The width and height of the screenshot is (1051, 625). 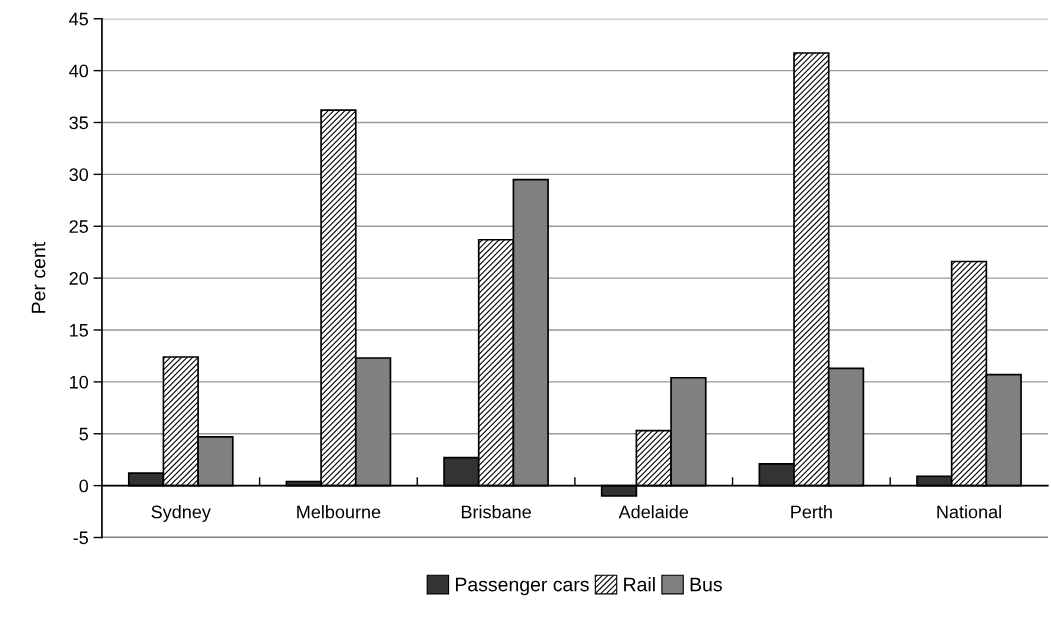 What do you see at coordinates (79, 71) in the screenshot?
I see `y-tick-label: 40` at bounding box center [79, 71].